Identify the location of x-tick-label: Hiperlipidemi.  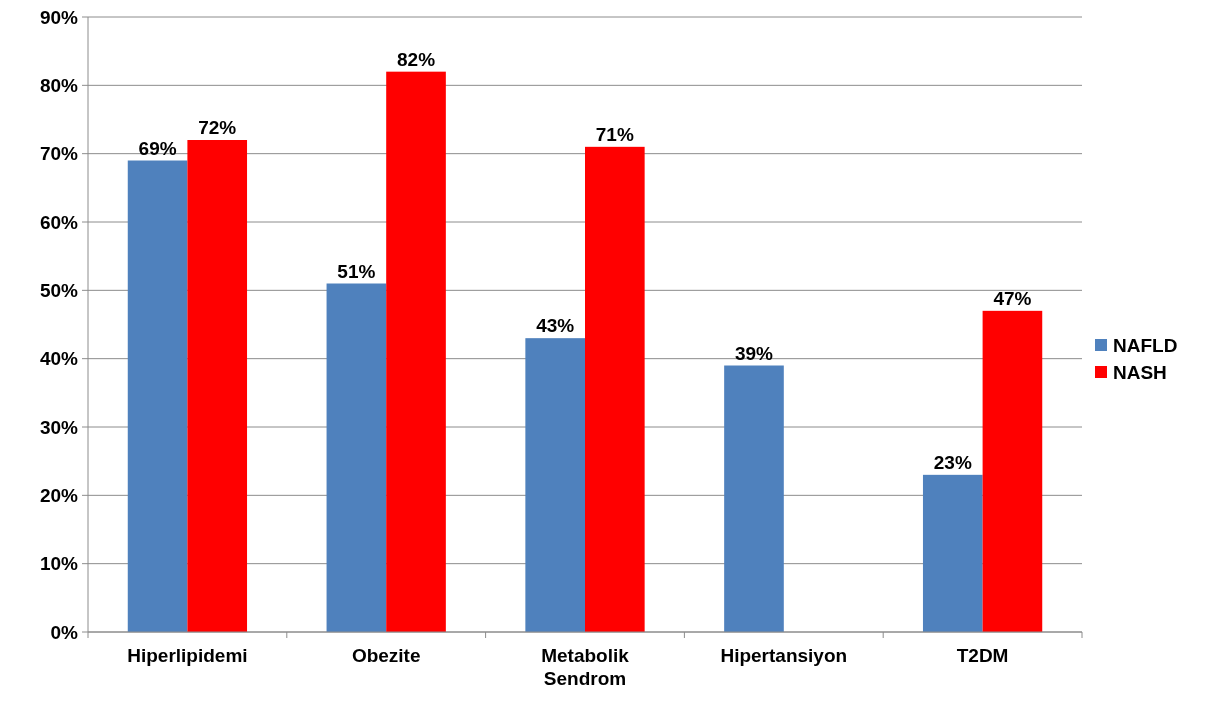
(187, 655).